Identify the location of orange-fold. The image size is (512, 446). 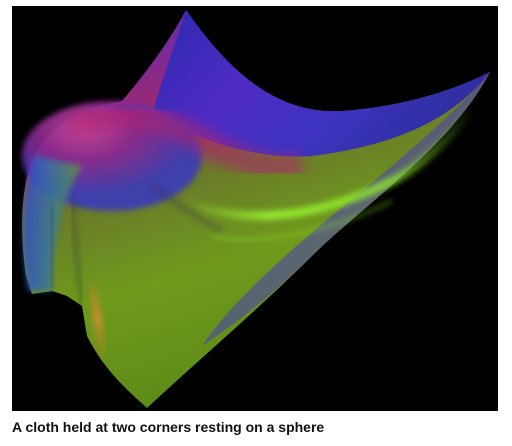
(97, 318).